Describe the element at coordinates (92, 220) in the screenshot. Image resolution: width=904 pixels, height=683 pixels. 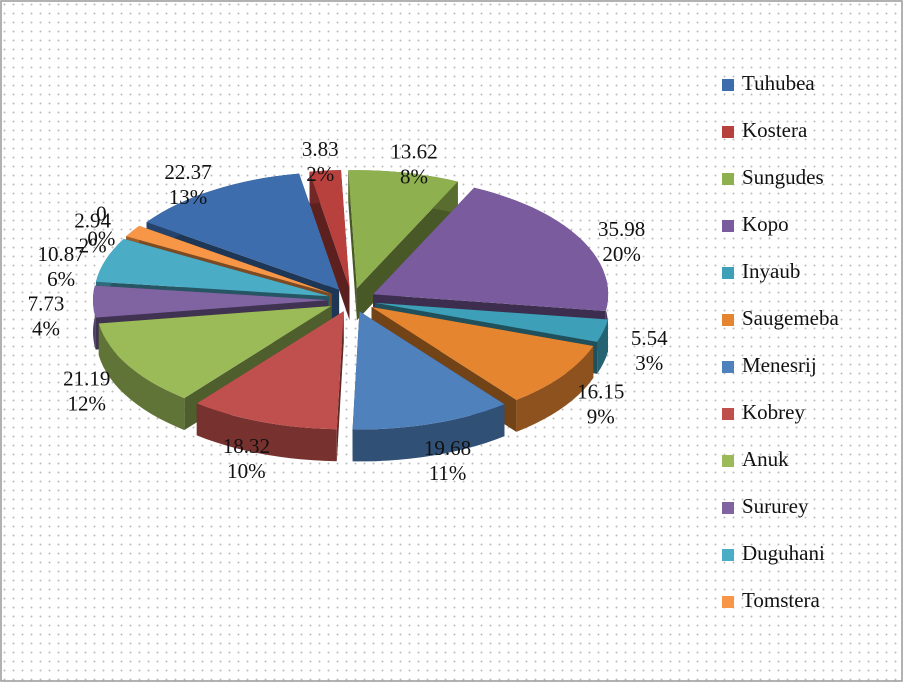
I see `data-label: 2.94` at that location.